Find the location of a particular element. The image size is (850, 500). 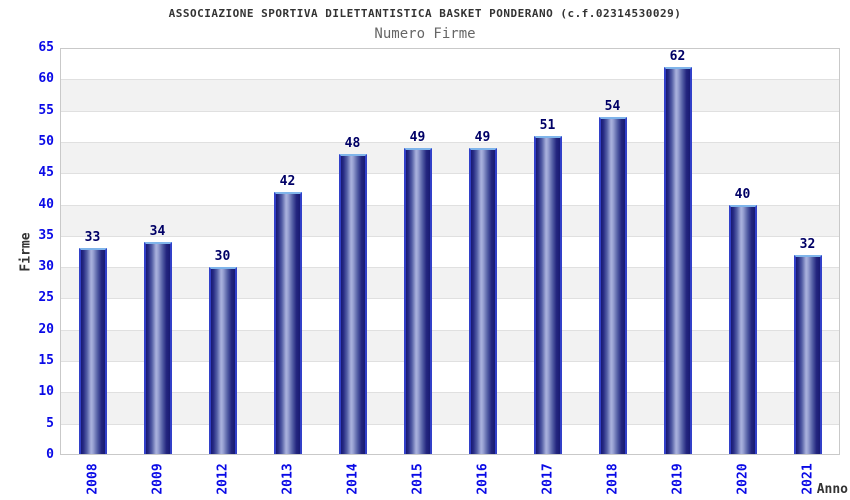

chart-subtitle: Numero Firme is located at coordinates (425, 34).